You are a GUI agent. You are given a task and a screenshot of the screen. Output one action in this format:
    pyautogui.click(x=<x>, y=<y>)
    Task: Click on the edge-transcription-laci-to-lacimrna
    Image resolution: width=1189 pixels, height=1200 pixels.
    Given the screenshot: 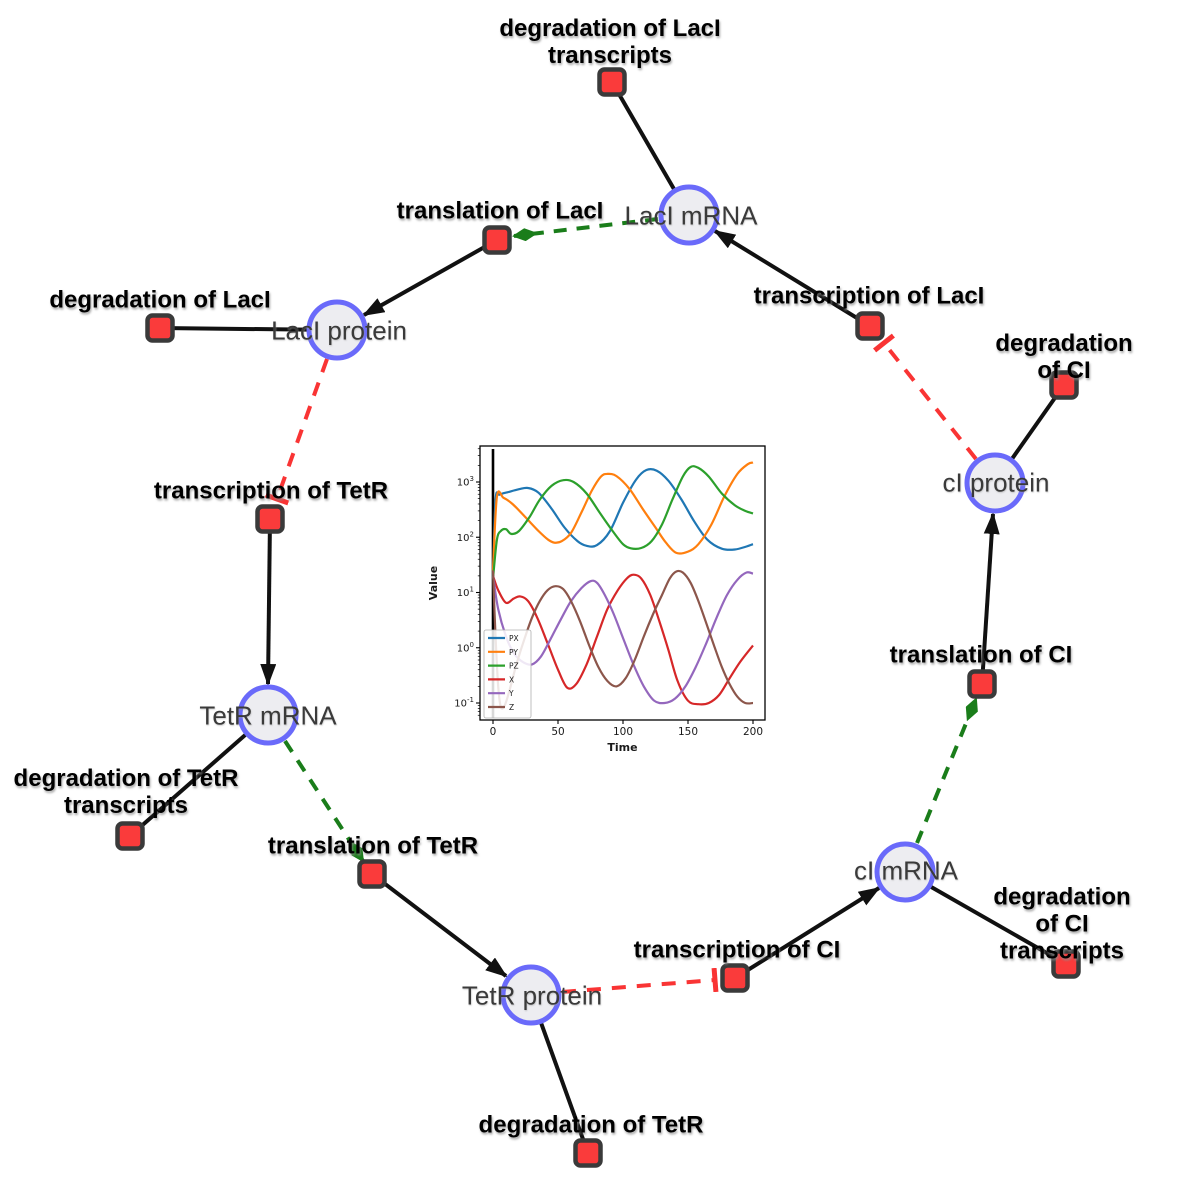 What is the action you would take?
    pyautogui.click(x=792, y=278)
    